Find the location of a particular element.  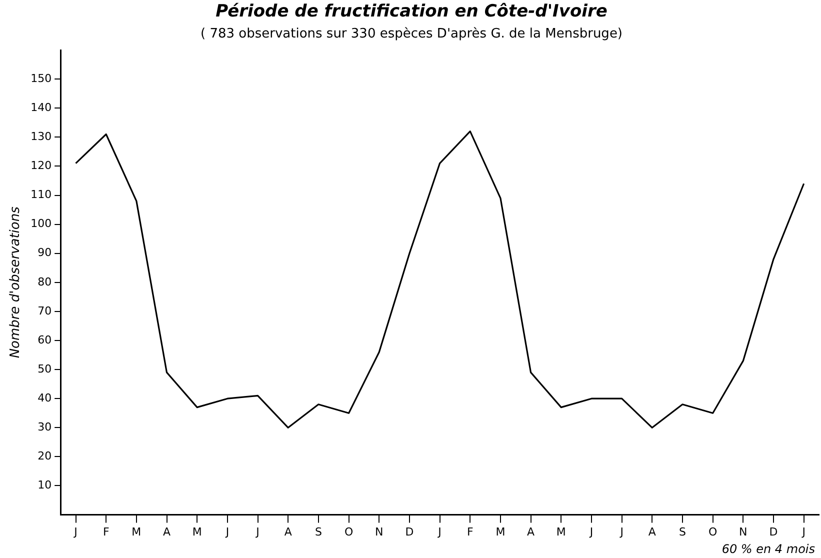

y-tick-label: 40 is located at coordinates (45, 397).